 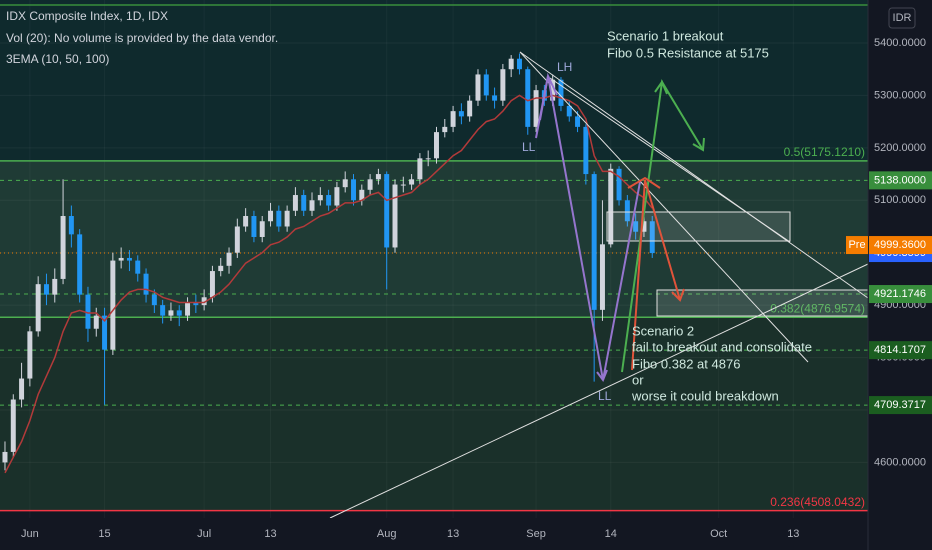 I want to click on annotation: Scenario 2, so click(x=663, y=330).